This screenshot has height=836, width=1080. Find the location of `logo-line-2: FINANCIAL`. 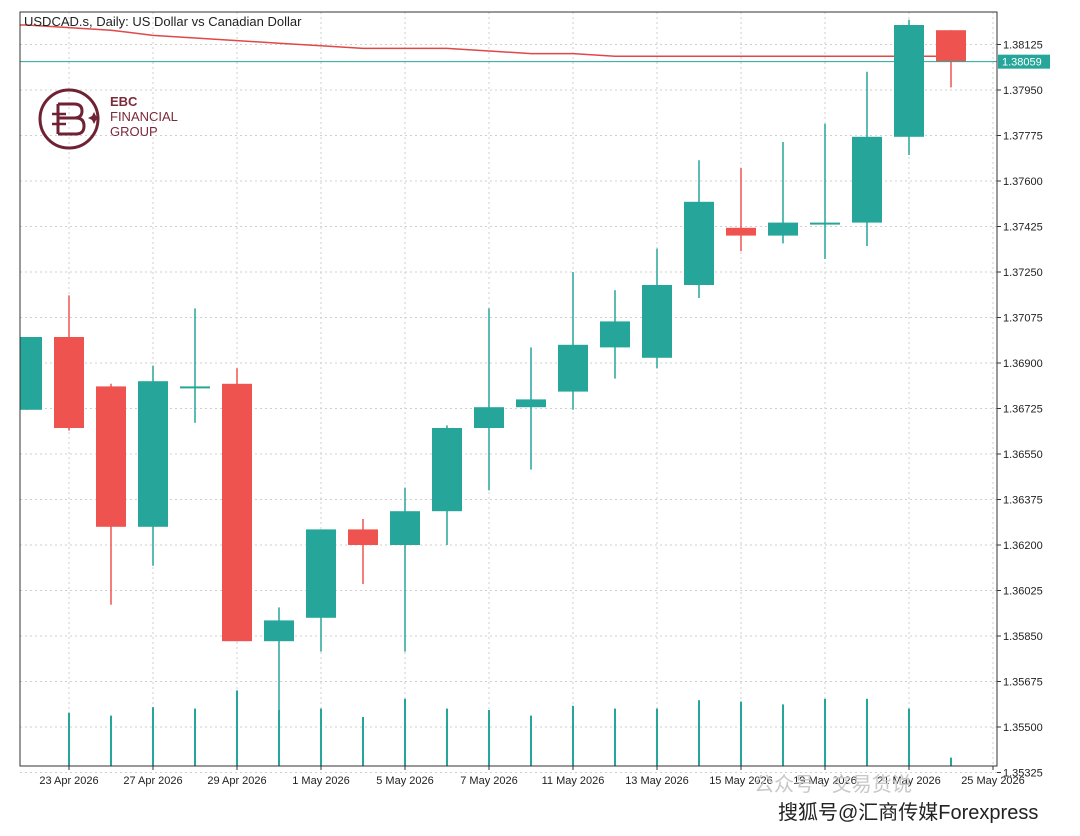

logo-line-2: FINANCIAL is located at coordinates (144, 116).